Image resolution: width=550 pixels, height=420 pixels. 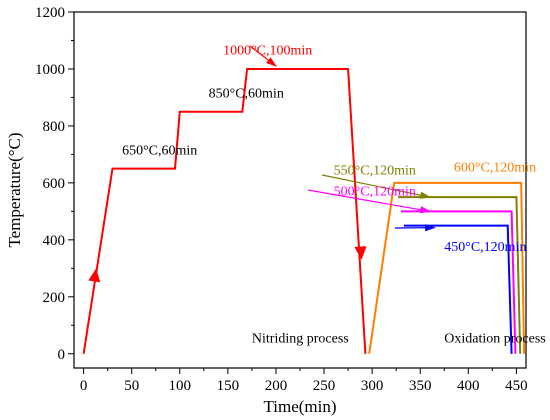 What do you see at coordinates (375, 170) in the screenshot?
I see `annotation-label-3: 550°C,120min` at bounding box center [375, 170].